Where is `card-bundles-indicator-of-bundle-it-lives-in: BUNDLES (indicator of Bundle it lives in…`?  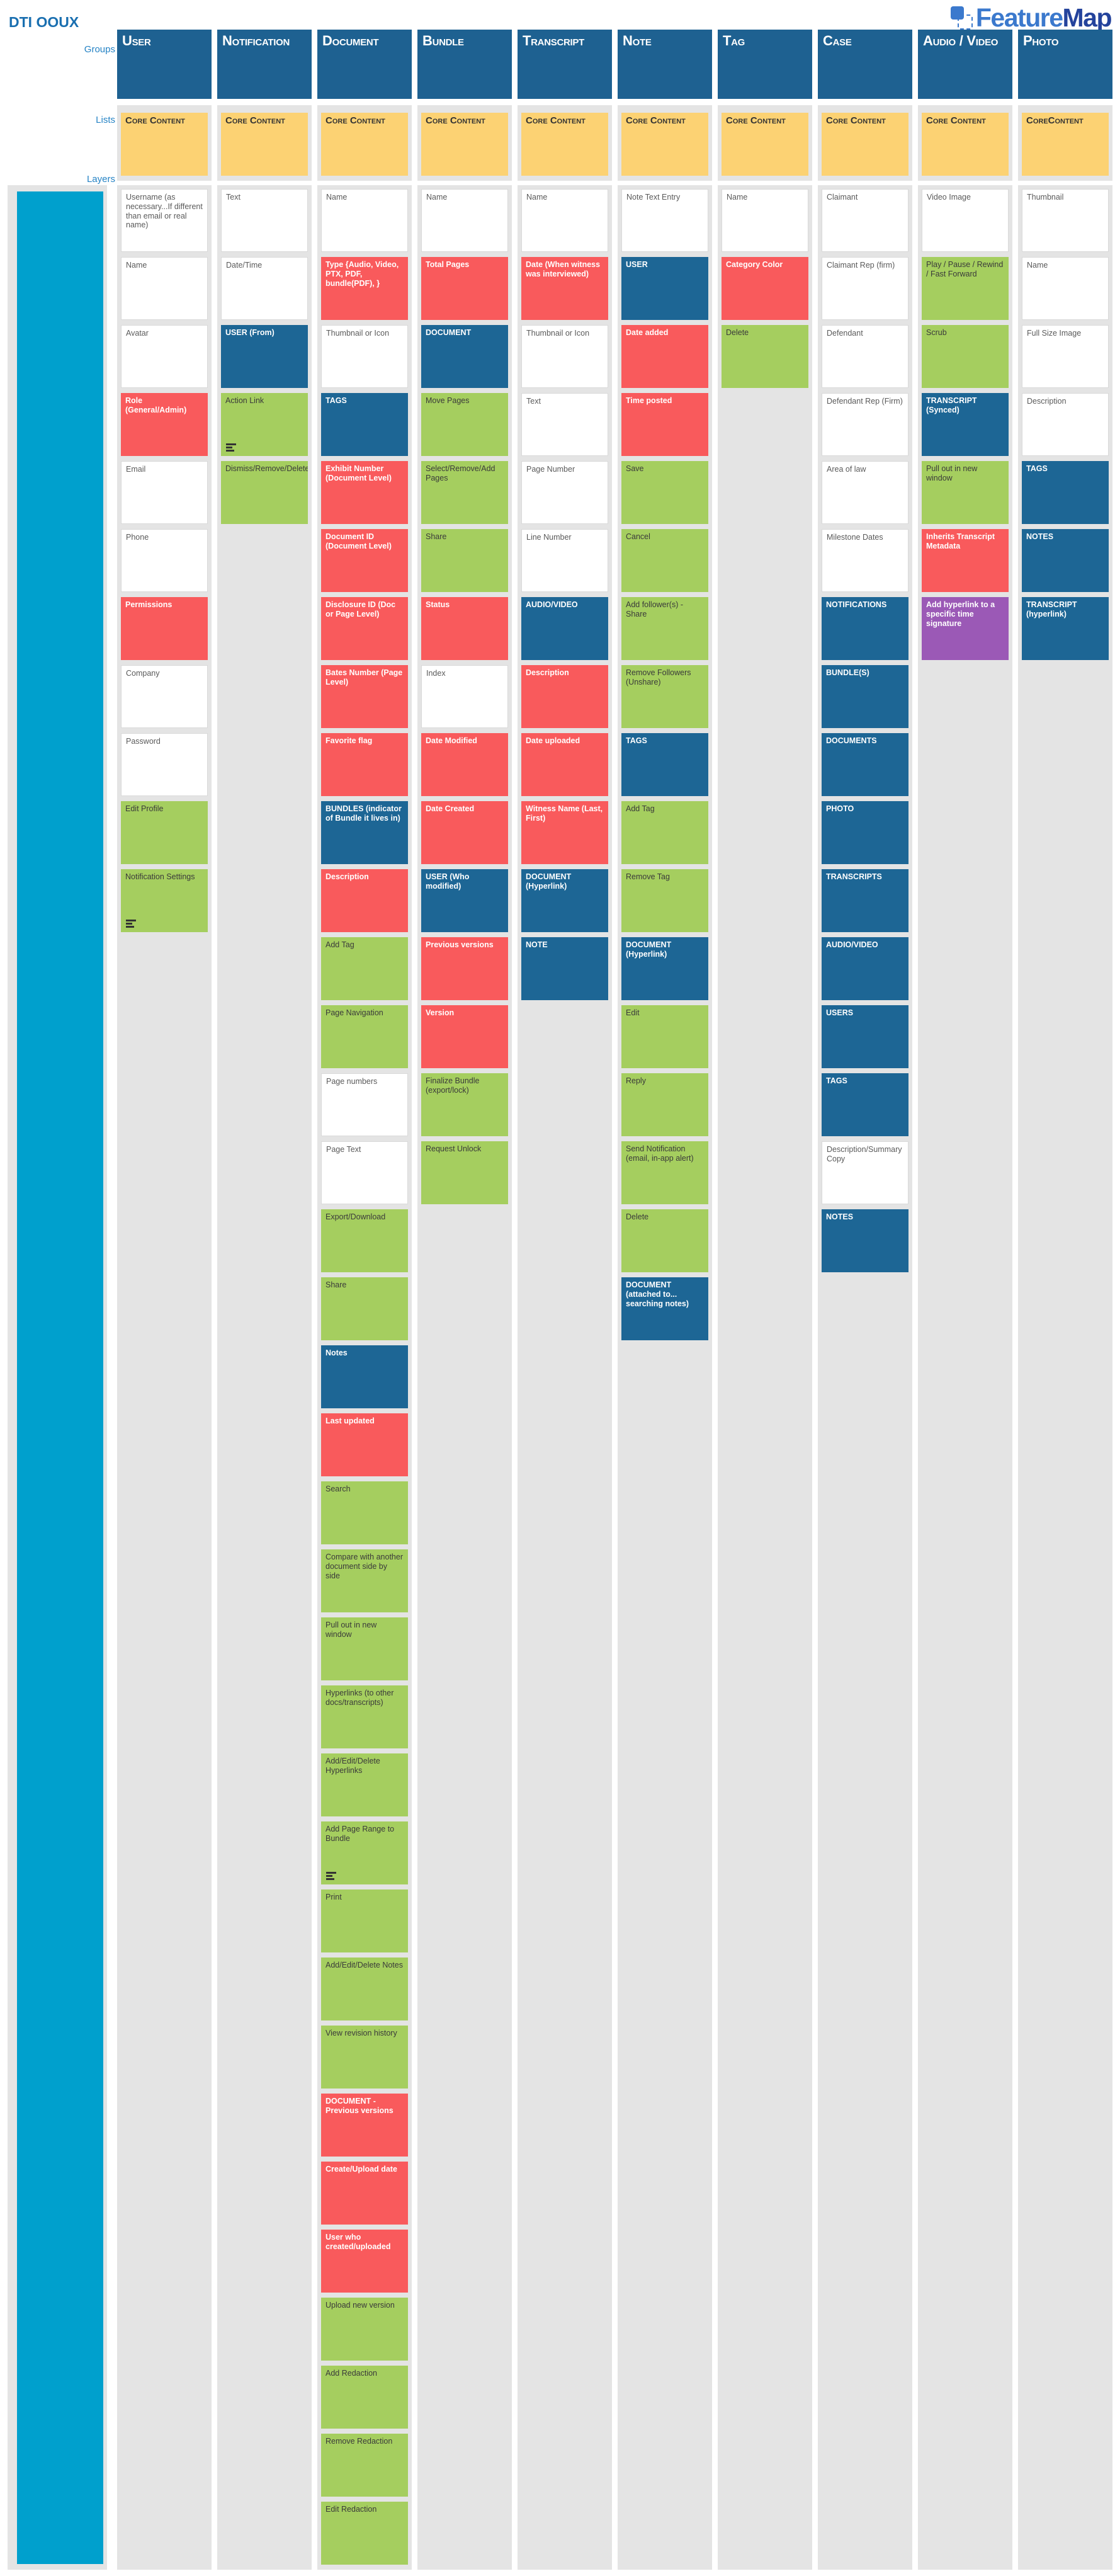
card-bundles-indicator-of-bundle-it-lives-in: BUNDLES (indicator of Bundle it lives in… is located at coordinates (364, 832).